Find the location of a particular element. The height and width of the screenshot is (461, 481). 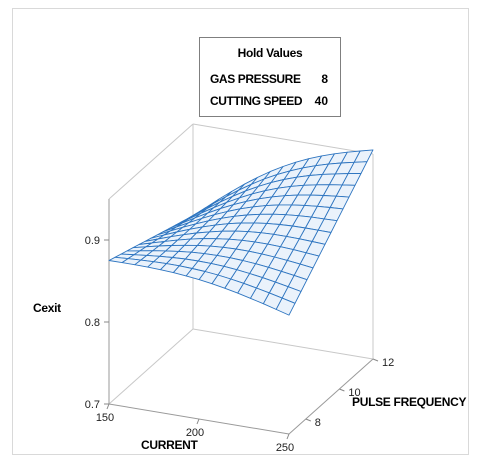

z-tick-label: 0.8 is located at coordinates (92, 323).